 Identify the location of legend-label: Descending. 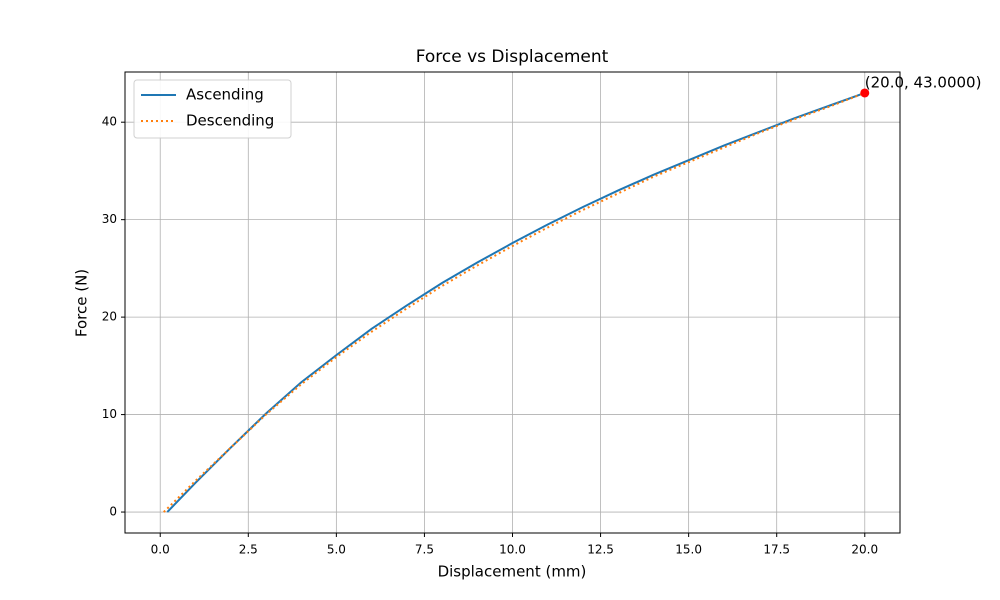
(230, 121).